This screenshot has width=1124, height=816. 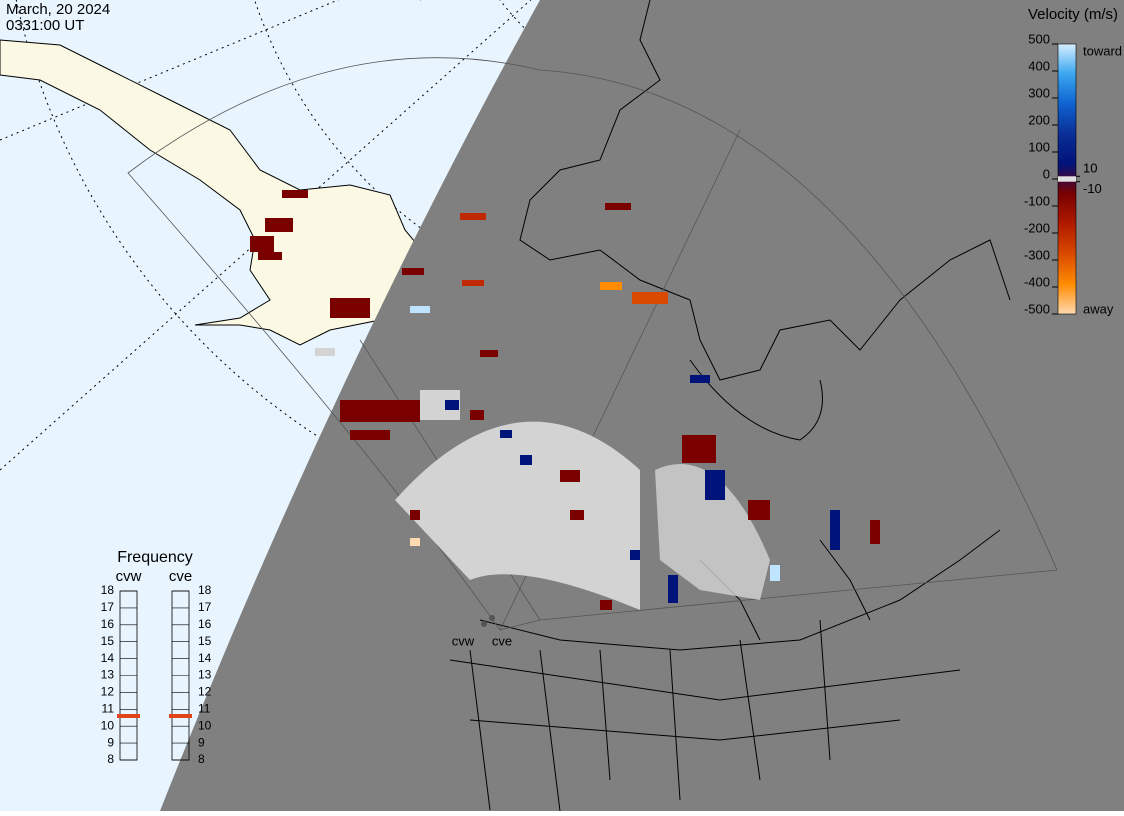 What do you see at coordinates (58, 9) in the screenshot?
I see `date: March, 20 2024` at bounding box center [58, 9].